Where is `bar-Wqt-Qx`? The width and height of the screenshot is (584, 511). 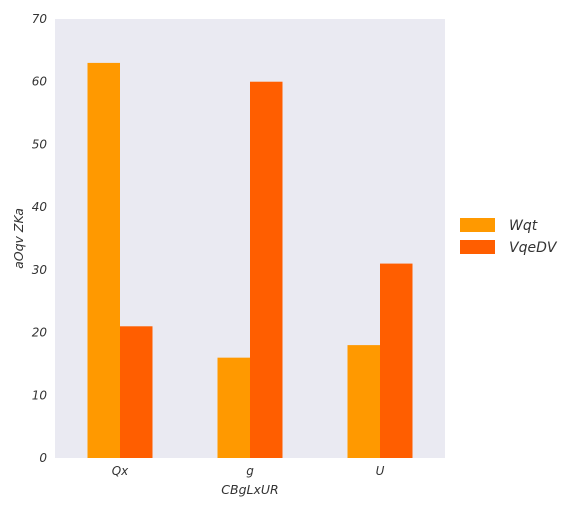
bar-Wqt-Qx is located at coordinates (103, 260).